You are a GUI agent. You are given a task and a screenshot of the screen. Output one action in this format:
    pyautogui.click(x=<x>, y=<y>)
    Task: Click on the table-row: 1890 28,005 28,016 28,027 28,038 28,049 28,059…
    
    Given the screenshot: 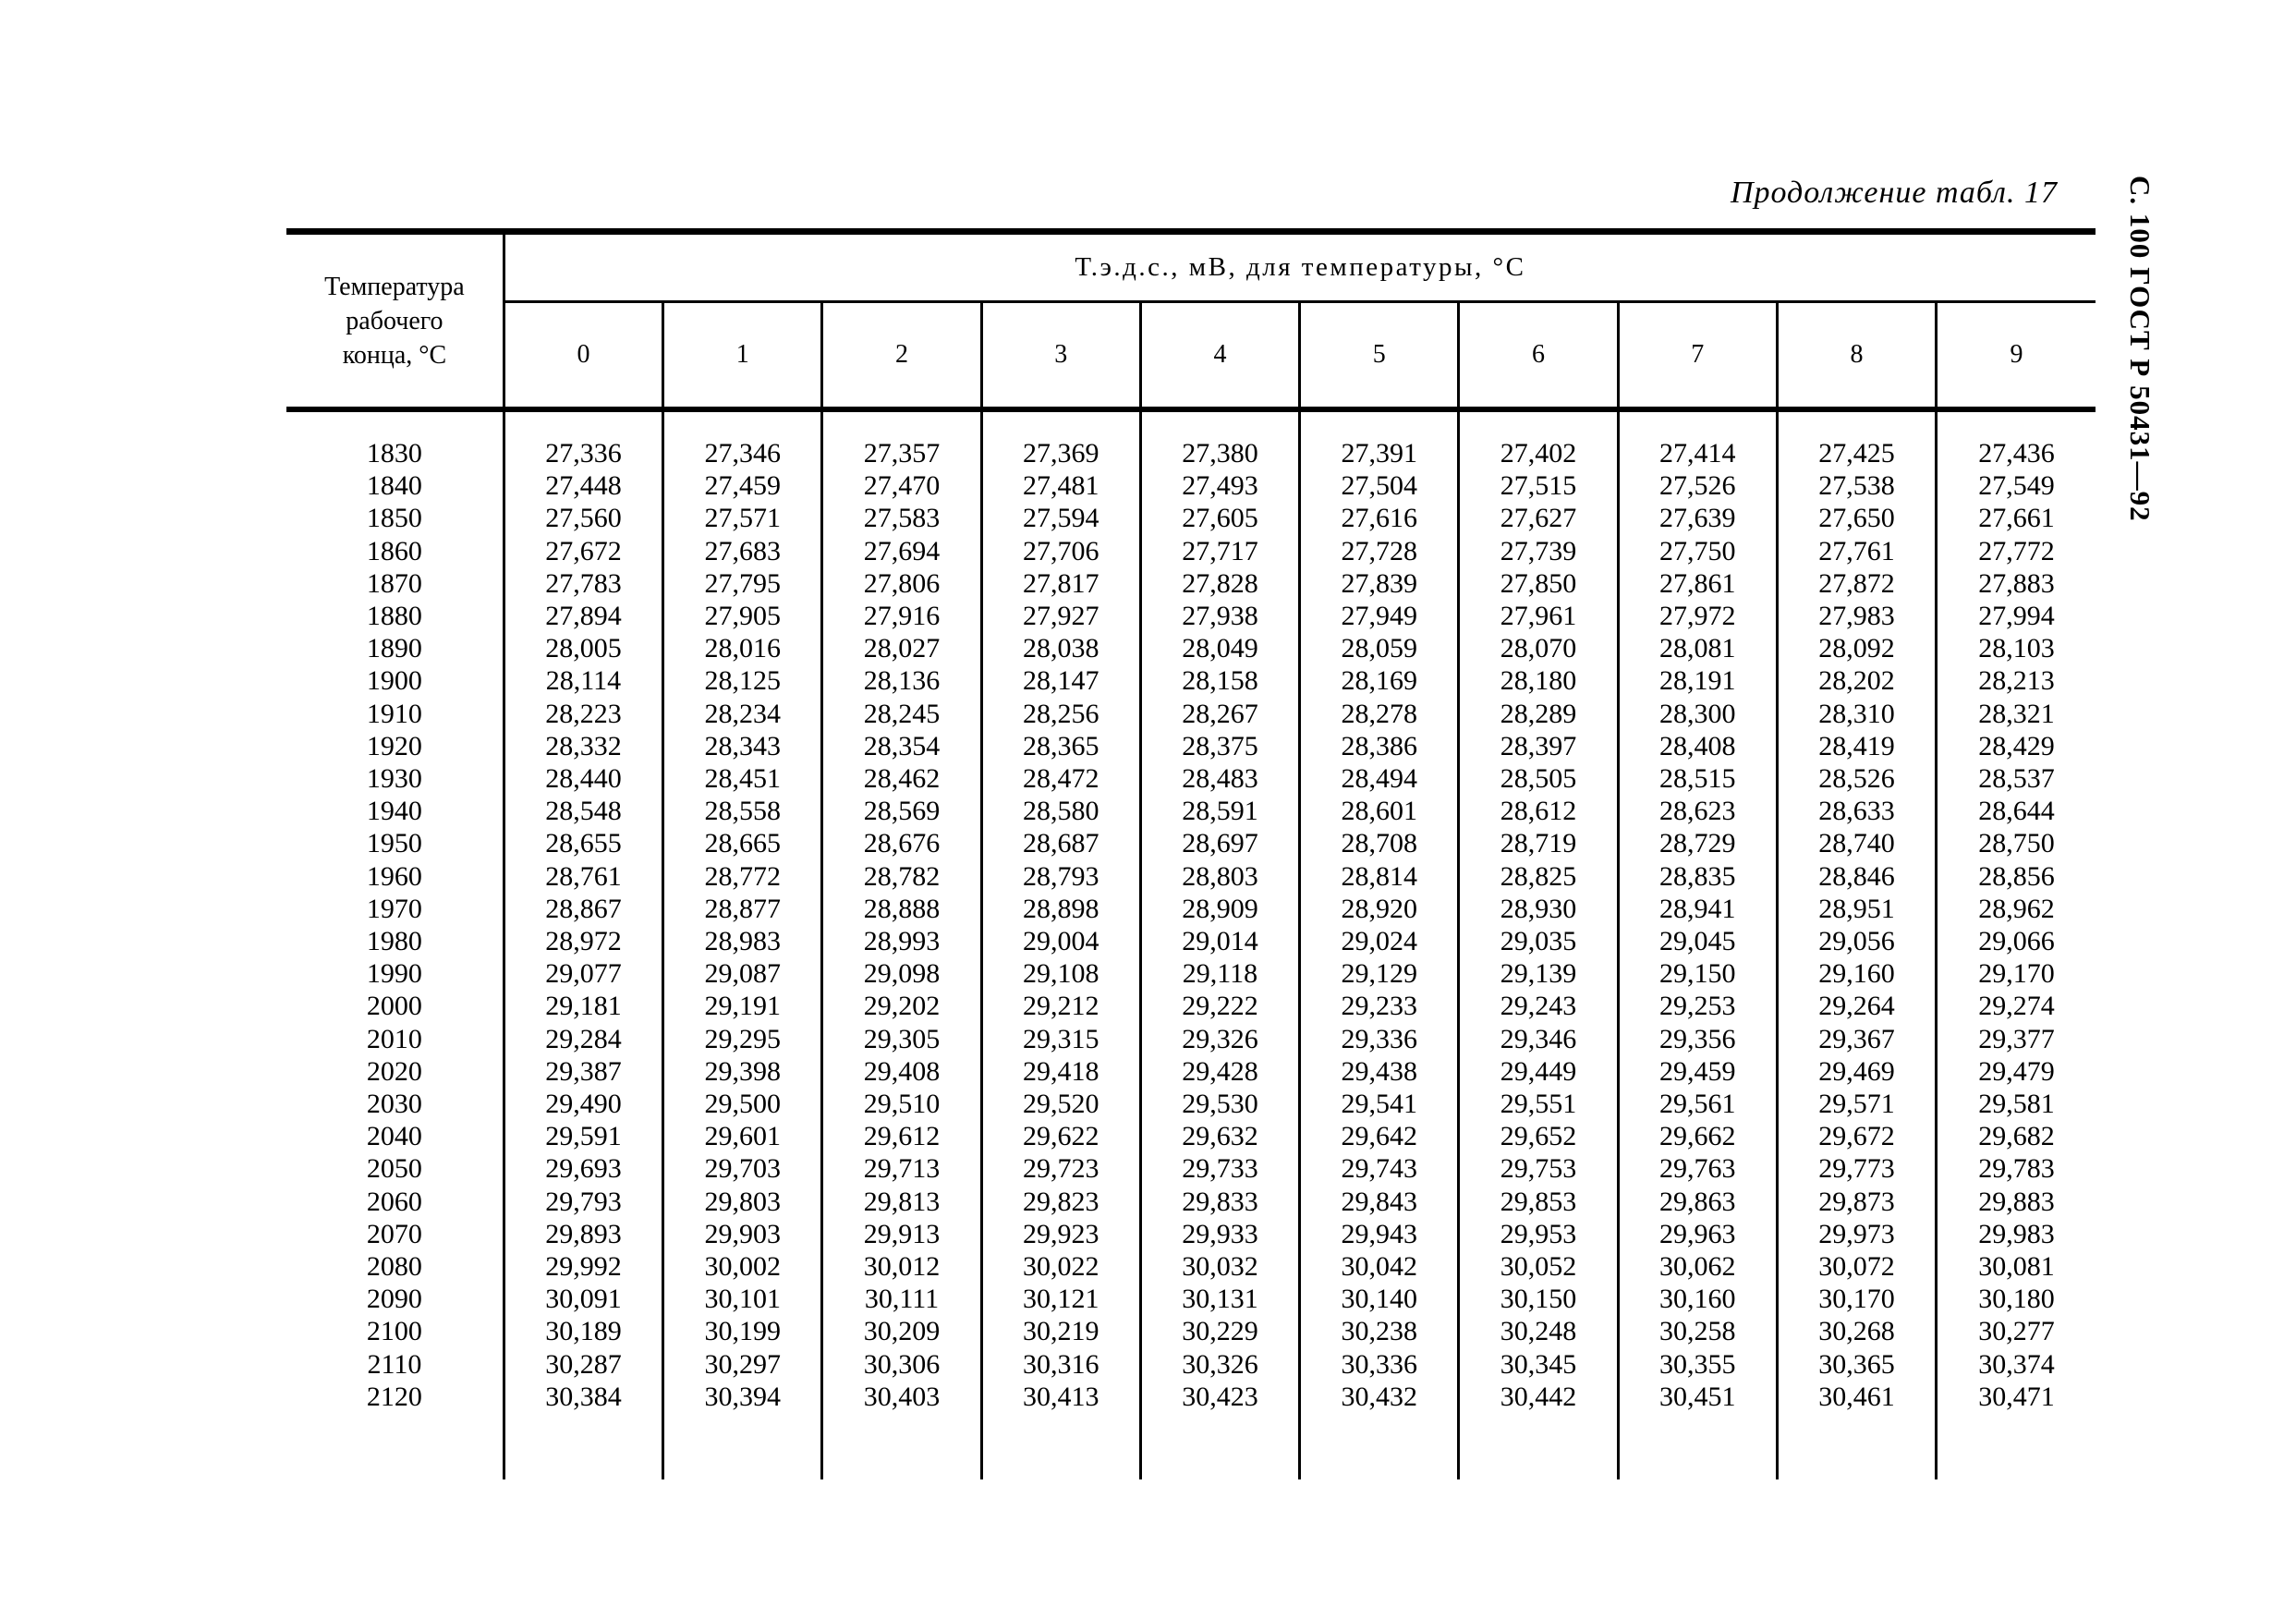 What is the action you would take?
    pyautogui.click(x=1191, y=648)
    